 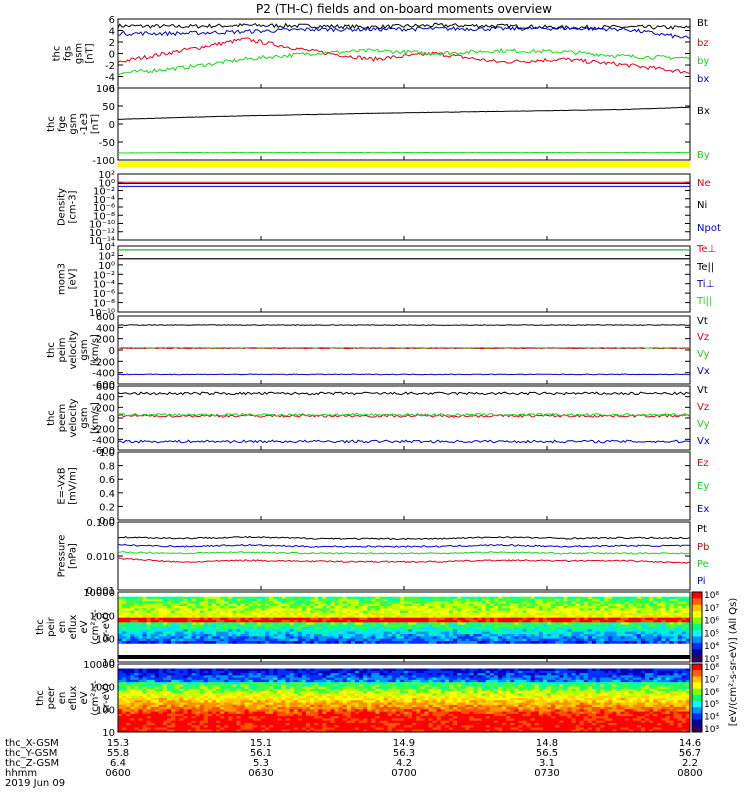 I want to click on legend-Vz: Vz, so click(x=703, y=407).